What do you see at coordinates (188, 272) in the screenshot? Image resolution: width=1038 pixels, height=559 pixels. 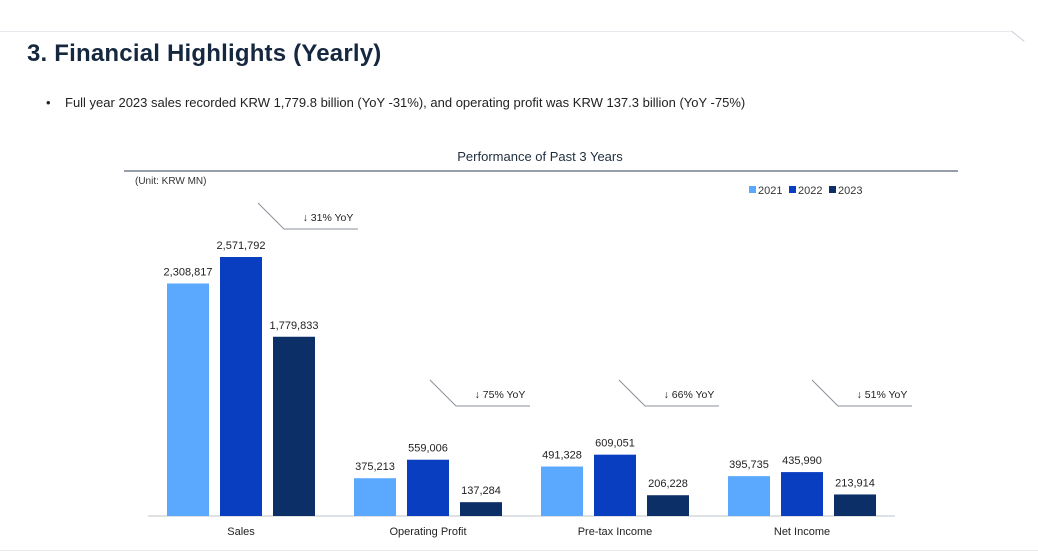 I see `value-label-2021-0: 2,308,817` at bounding box center [188, 272].